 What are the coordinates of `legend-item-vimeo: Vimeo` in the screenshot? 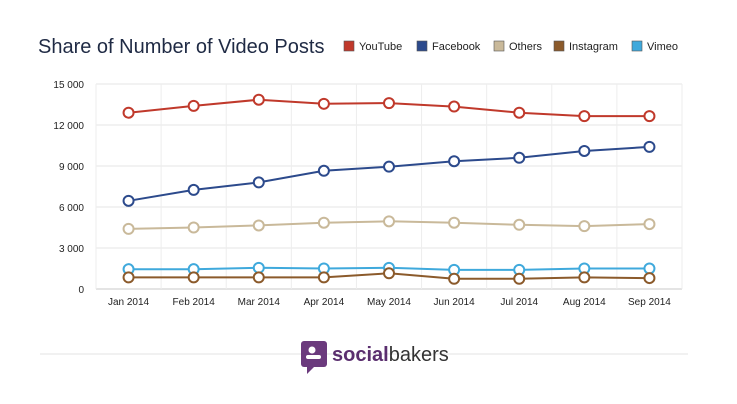 It's located at (654, 46).